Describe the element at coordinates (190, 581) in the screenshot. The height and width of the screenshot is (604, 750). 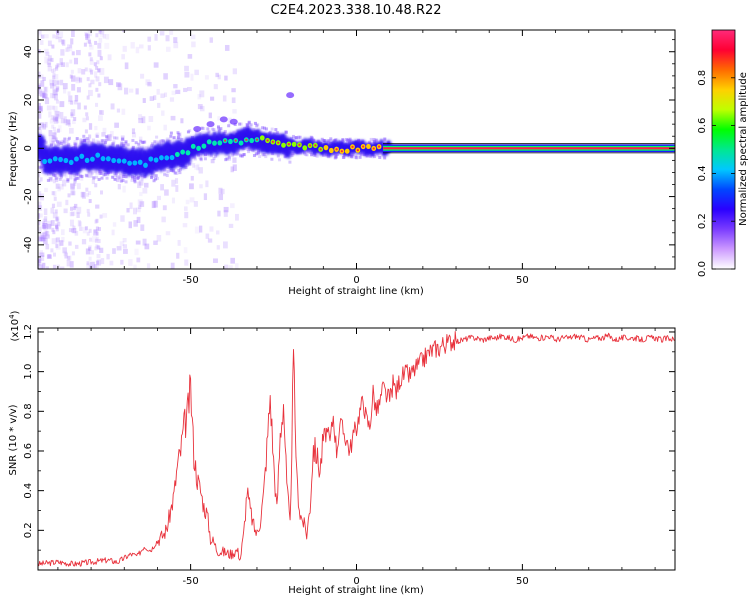
I see `snr-x-tick-label: -50` at that location.